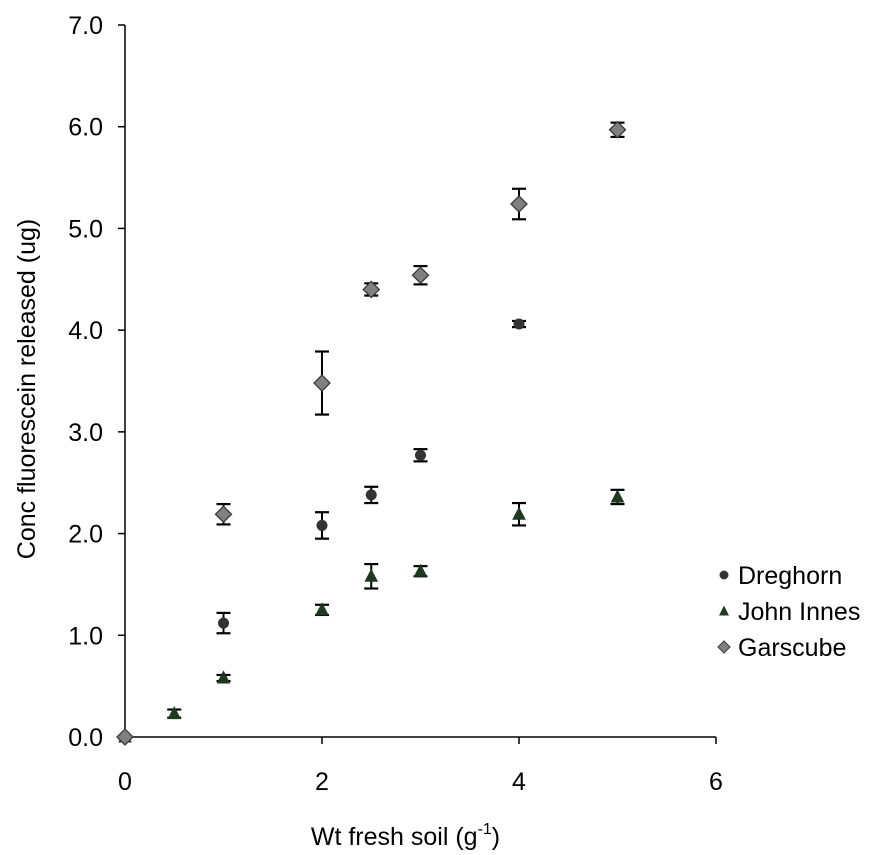 This screenshot has height=855, width=889. Describe the element at coordinates (485, 829) in the screenshot. I see `x-axis-label-superscript: -1` at that location.